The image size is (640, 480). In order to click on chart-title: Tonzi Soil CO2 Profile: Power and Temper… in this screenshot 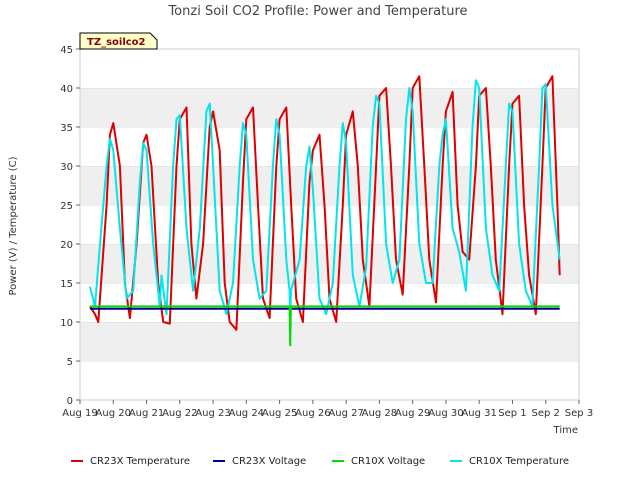, I will do `click(317, 11)`.